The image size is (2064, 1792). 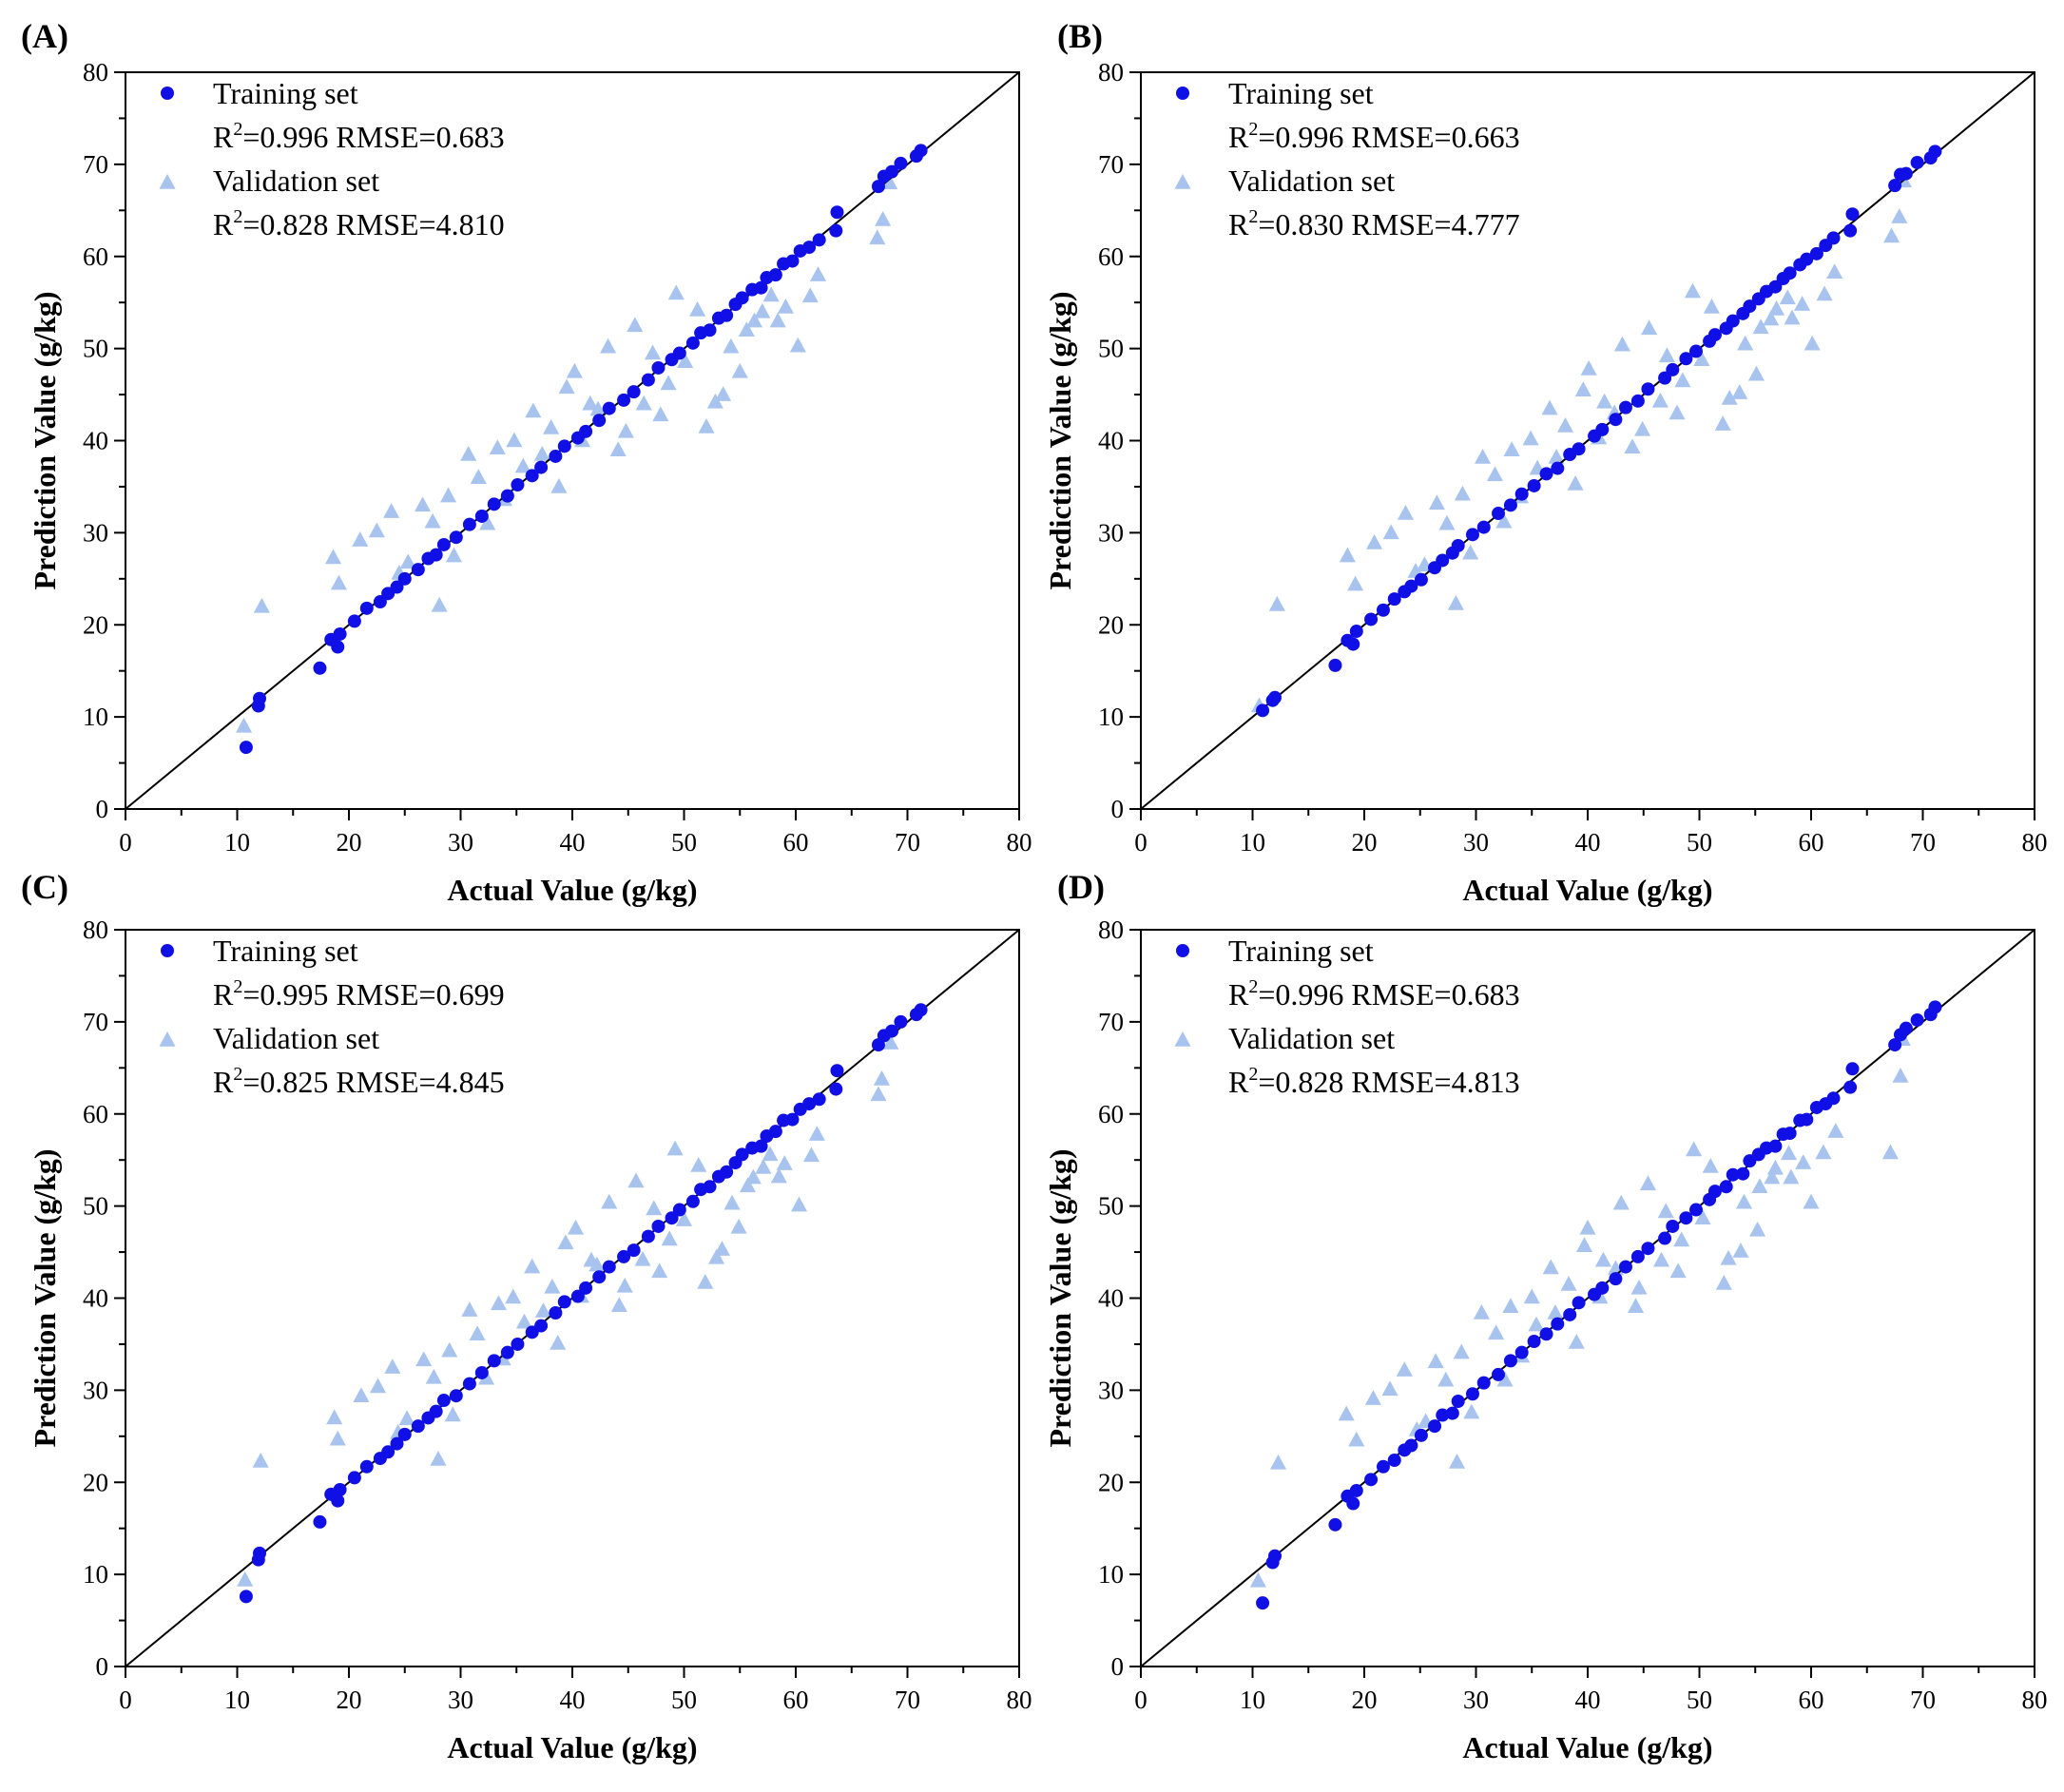 I want to click on legend-training-stats: R2=0.996 RMSE=0.683, so click(x=359, y=136).